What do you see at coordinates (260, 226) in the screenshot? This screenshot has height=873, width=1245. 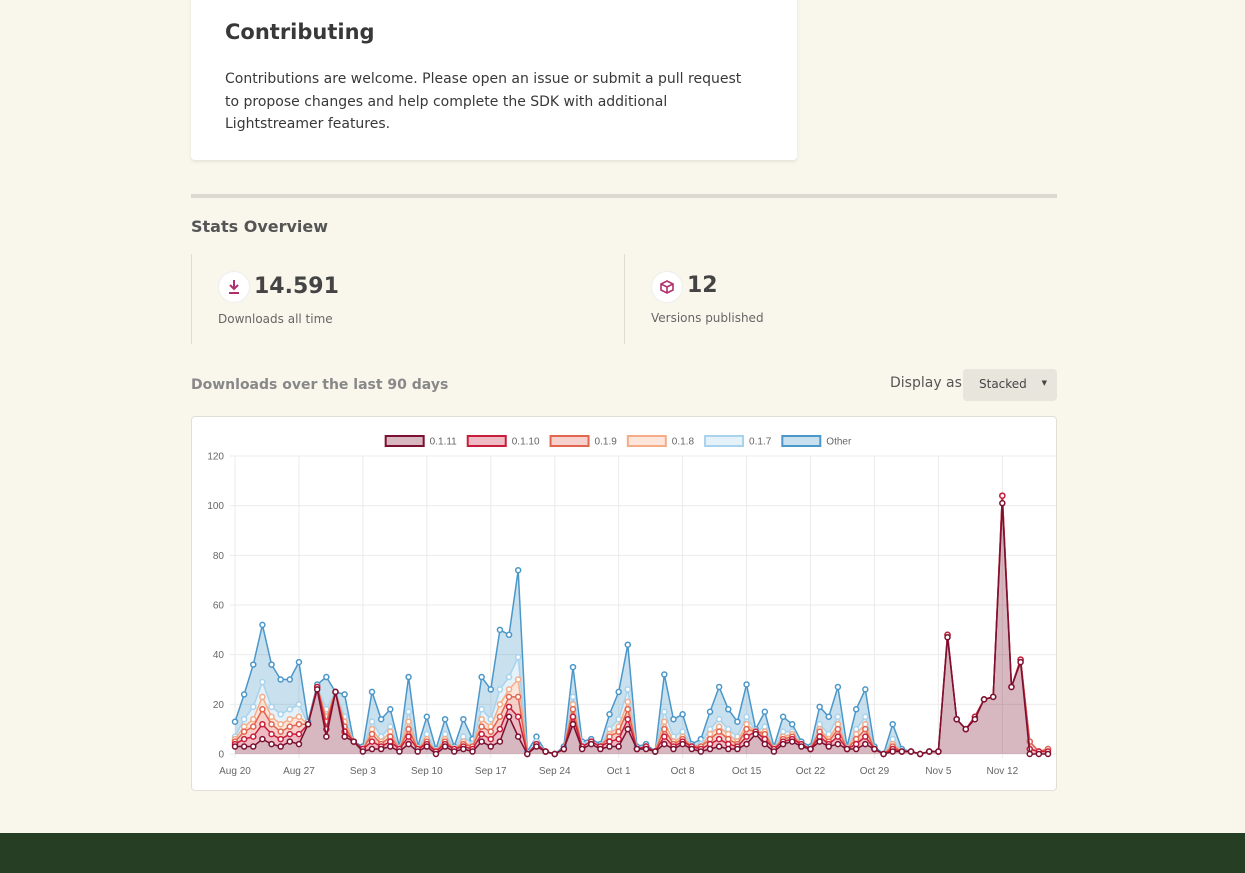 I see `stats-title: Stats Overview` at bounding box center [260, 226].